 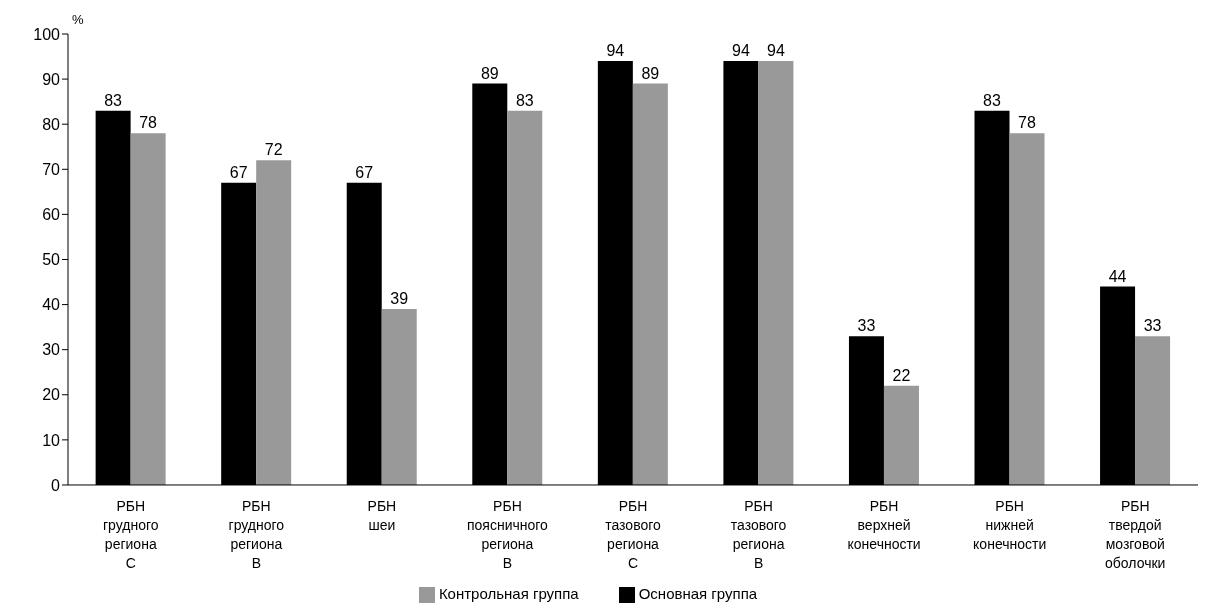 I want to click on data-label: 44, so click(x=1117, y=276).